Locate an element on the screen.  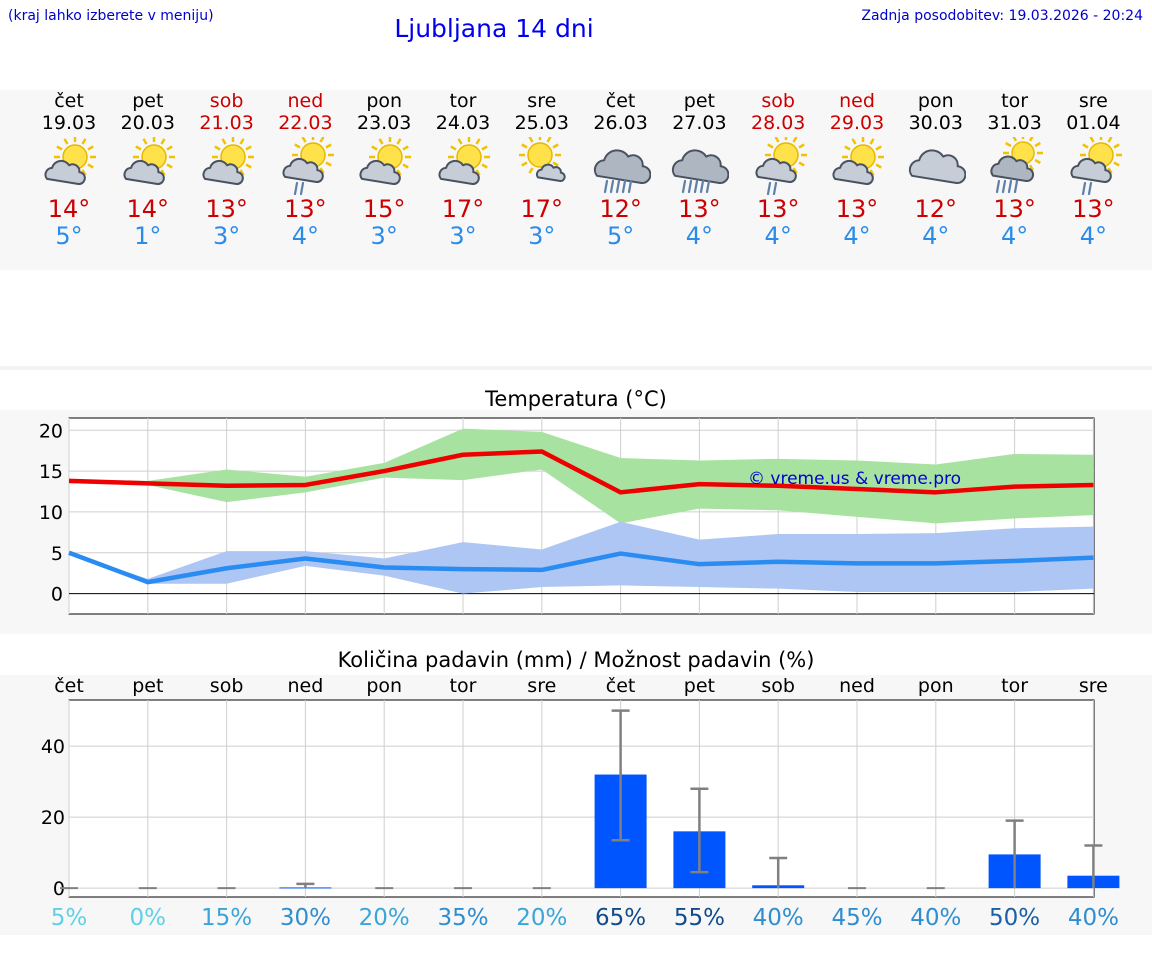
day-forecast: čet 19.03 14° 5° is located at coordinates (69, 170).